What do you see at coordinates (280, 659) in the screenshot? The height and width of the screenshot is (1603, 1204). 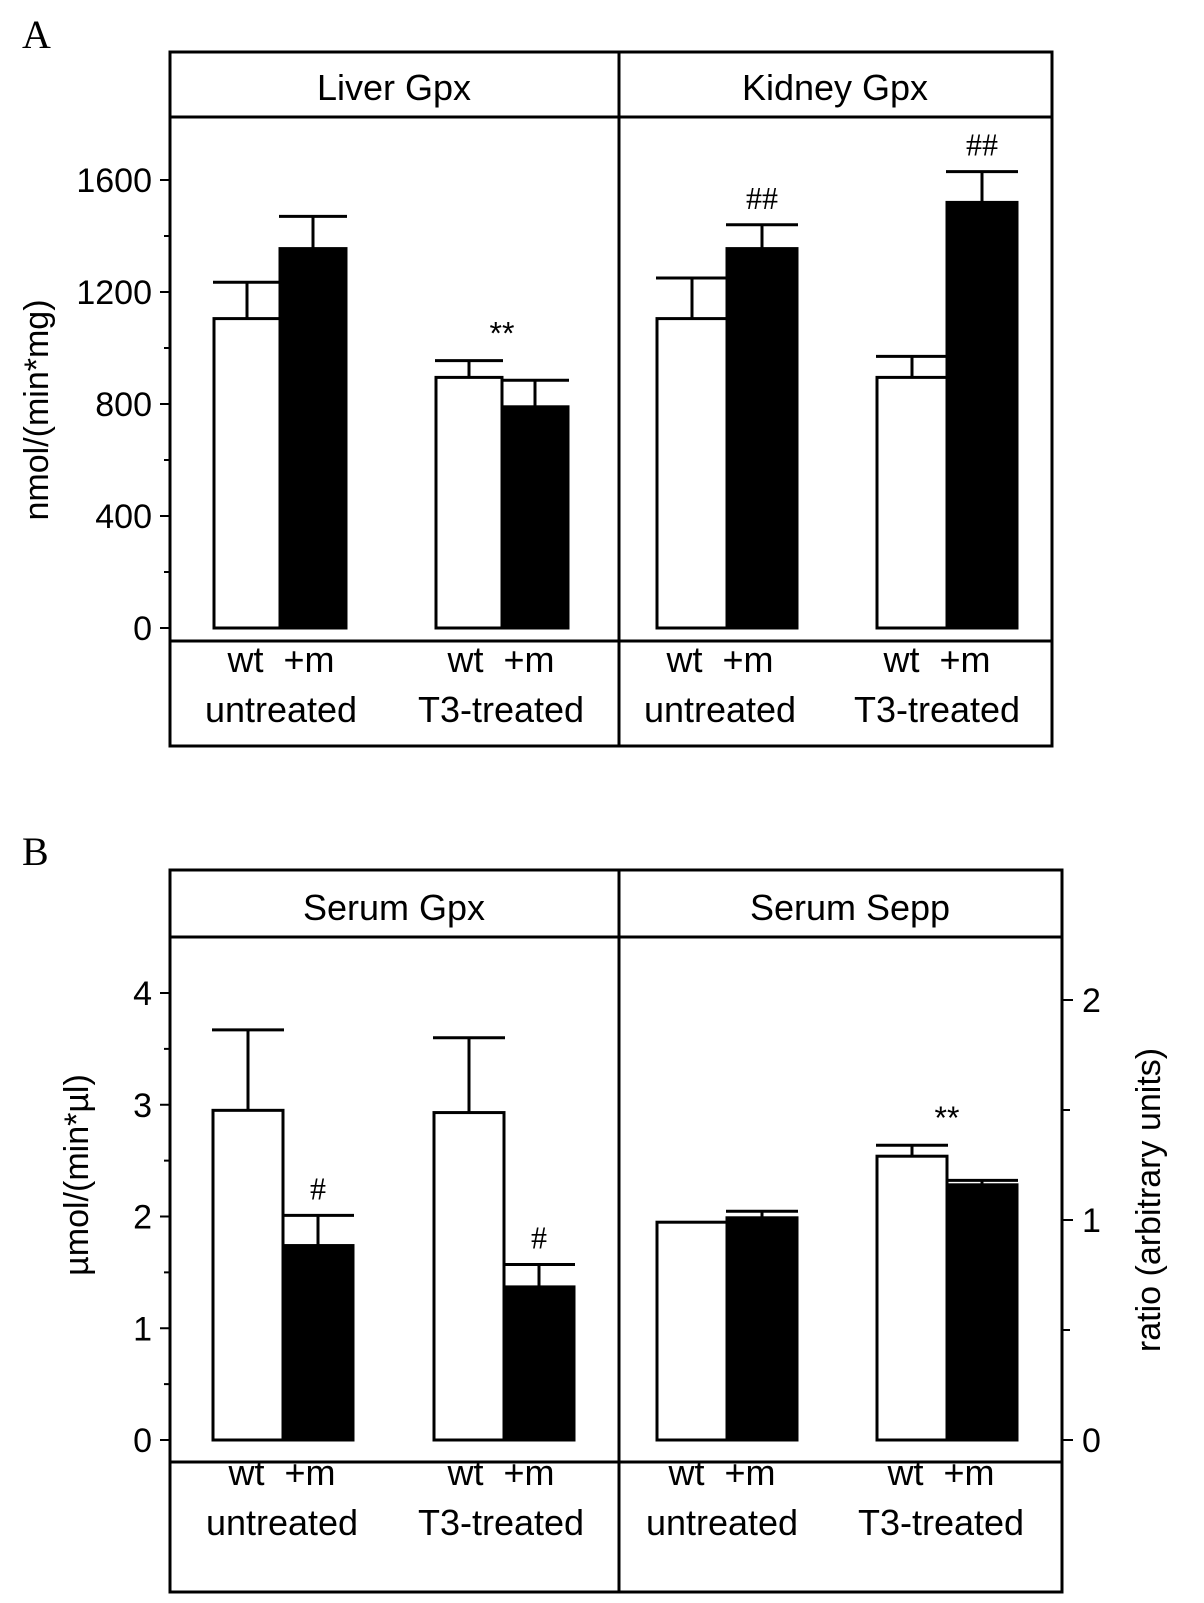 I see `bar-labels-liver-untreated: wt +m` at bounding box center [280, 659].